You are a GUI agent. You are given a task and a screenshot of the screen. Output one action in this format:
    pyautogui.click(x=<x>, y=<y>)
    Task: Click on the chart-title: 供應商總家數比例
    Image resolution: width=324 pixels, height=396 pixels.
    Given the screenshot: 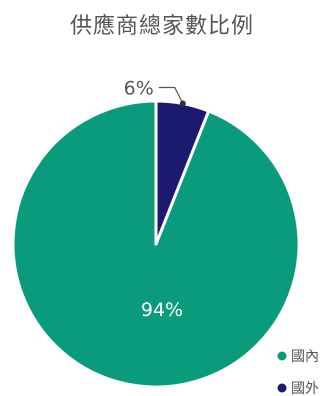 What is the action you would take?
    pyautogui.click(x=161, y=26)
    